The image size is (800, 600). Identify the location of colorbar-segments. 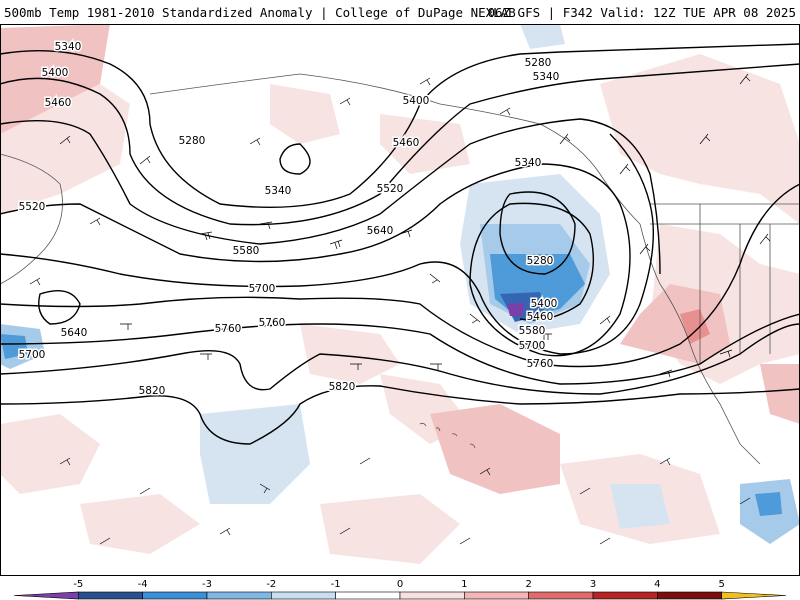
(400, 595).